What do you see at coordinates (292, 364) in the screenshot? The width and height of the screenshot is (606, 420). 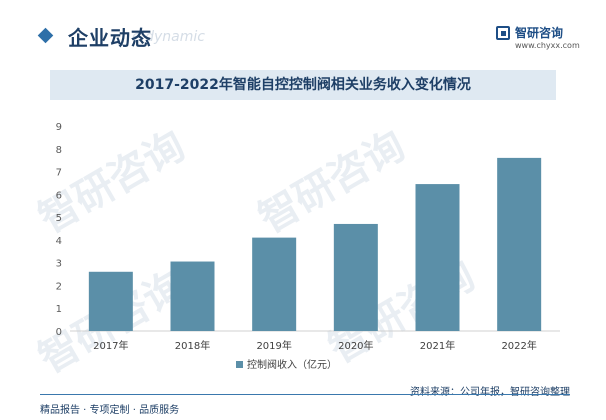 I see `legend-label: 控制阀收入（亿元）` at bounding box center [292, 364].